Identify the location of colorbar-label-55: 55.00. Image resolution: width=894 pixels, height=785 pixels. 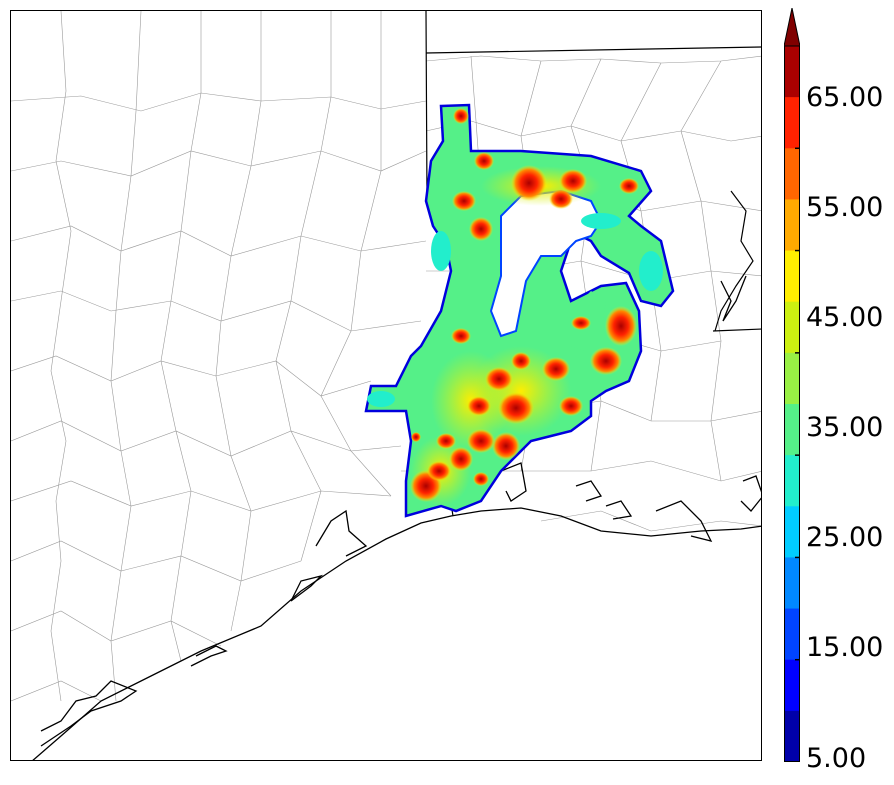
(845, 207).